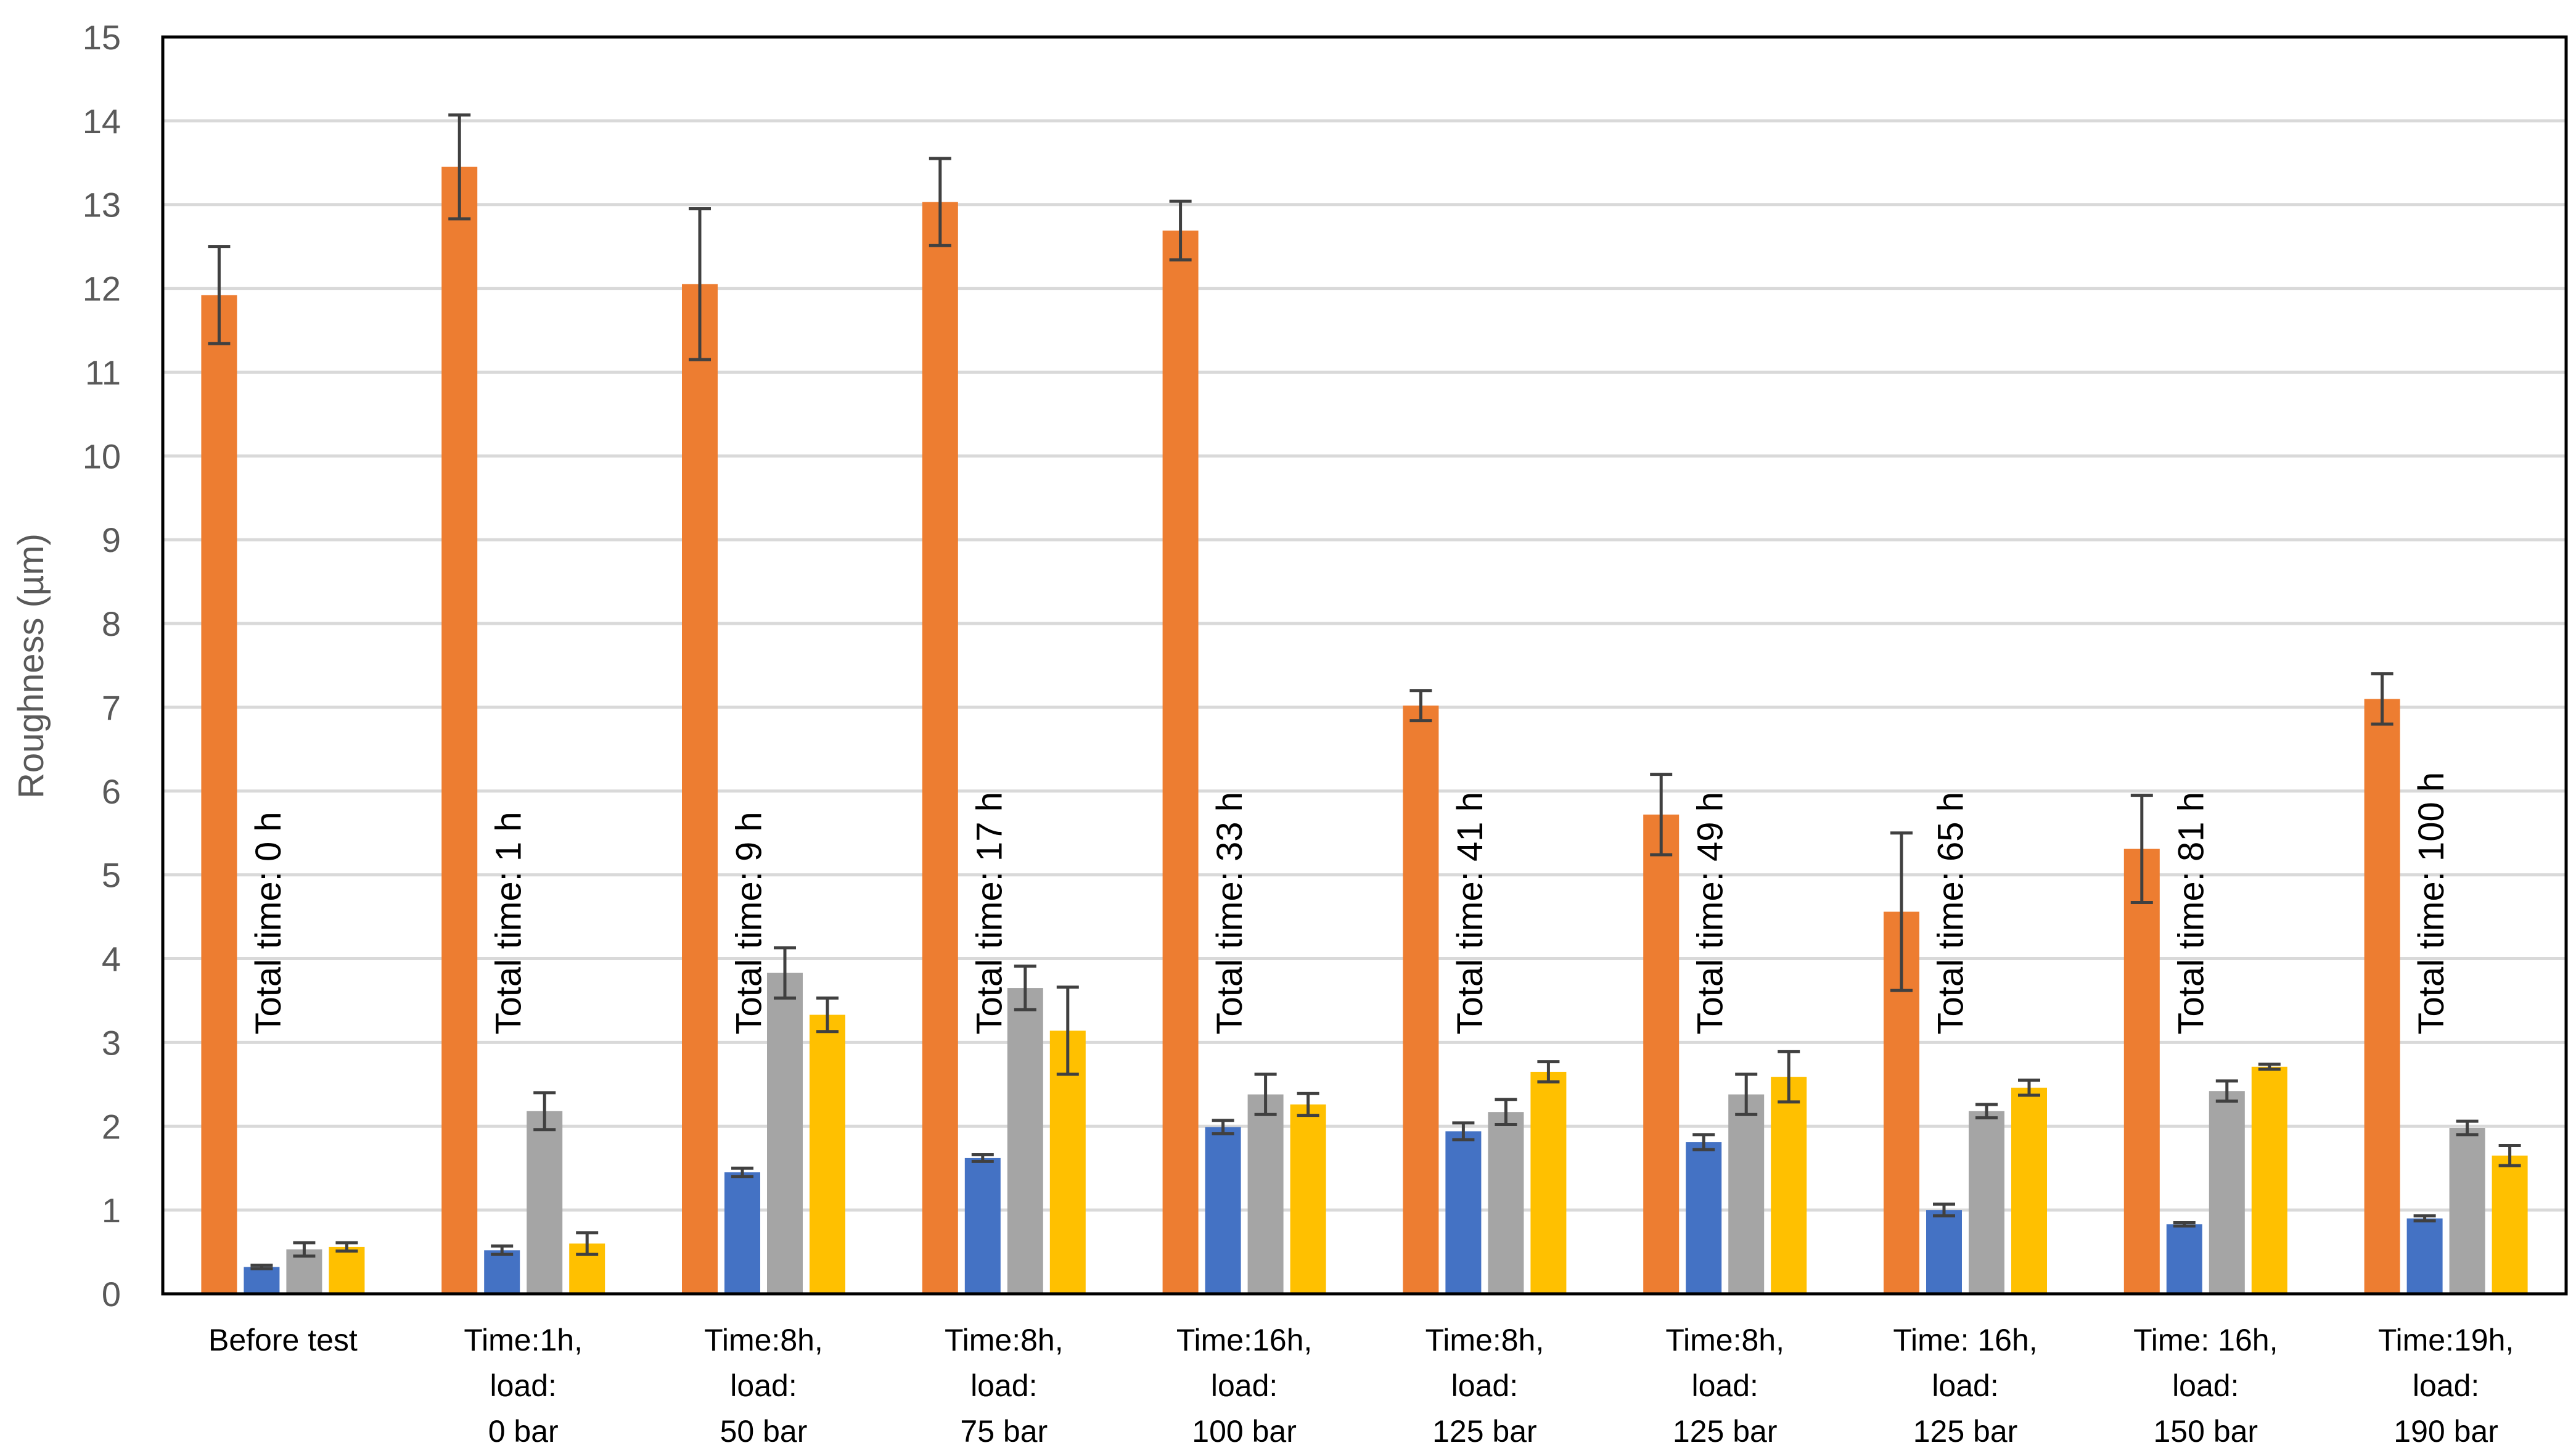 The width and height of the screenshot is (2576, 1456). I want to click on total-time-annotation: Total time: 41 h, so click(1470, 913).